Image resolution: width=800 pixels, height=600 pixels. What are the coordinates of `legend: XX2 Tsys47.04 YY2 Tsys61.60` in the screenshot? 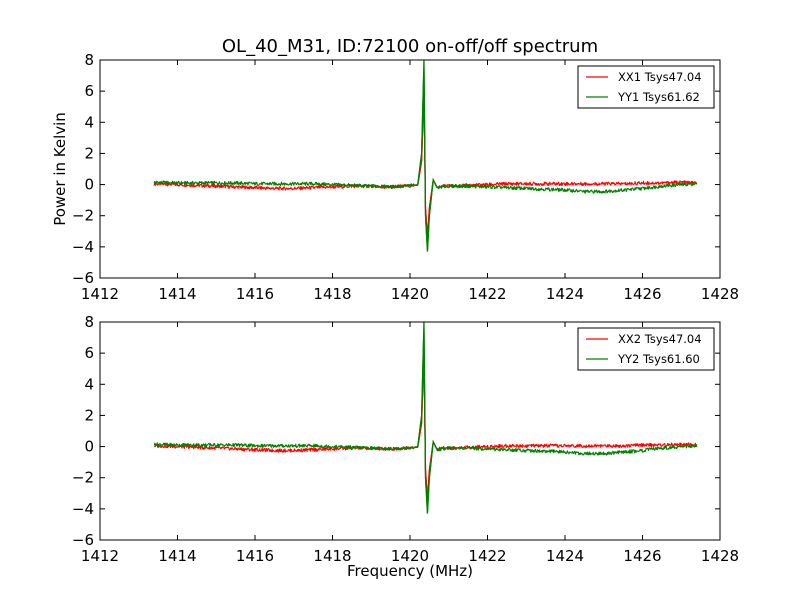 It's located at (646, 349).